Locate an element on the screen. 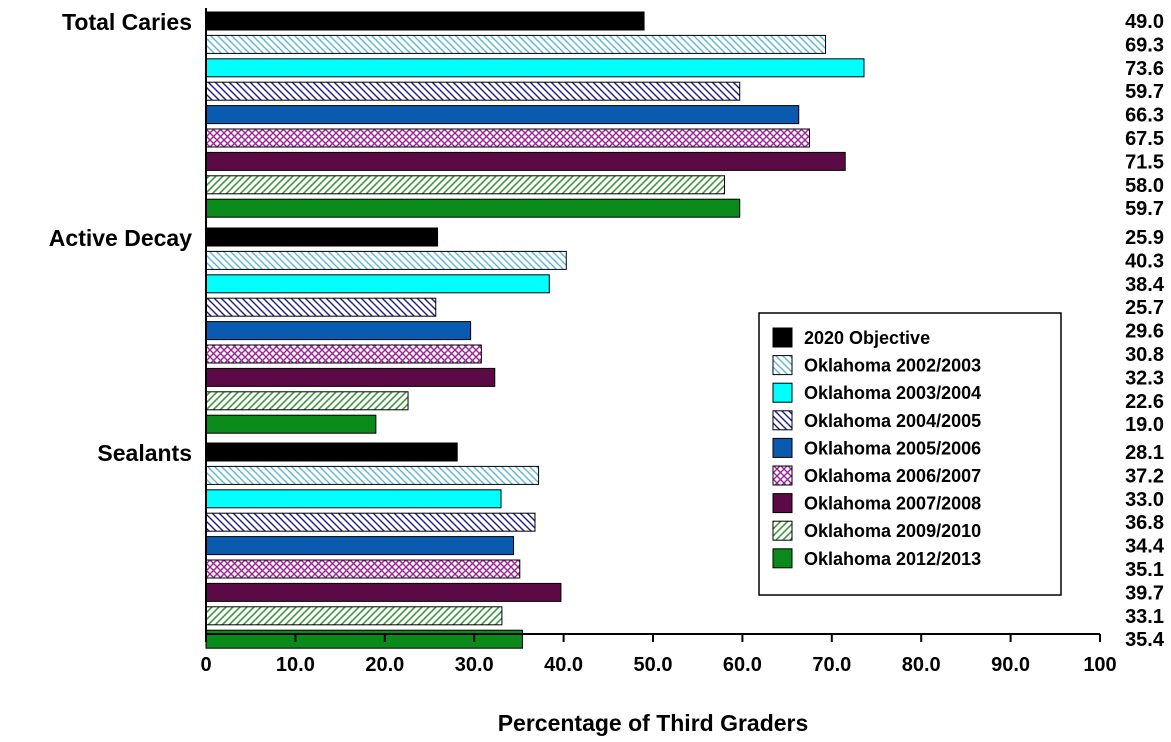 The image size is (1171, 742). value-label-sealants-series-0: 28.1 is located at coordinates (1144, 453).